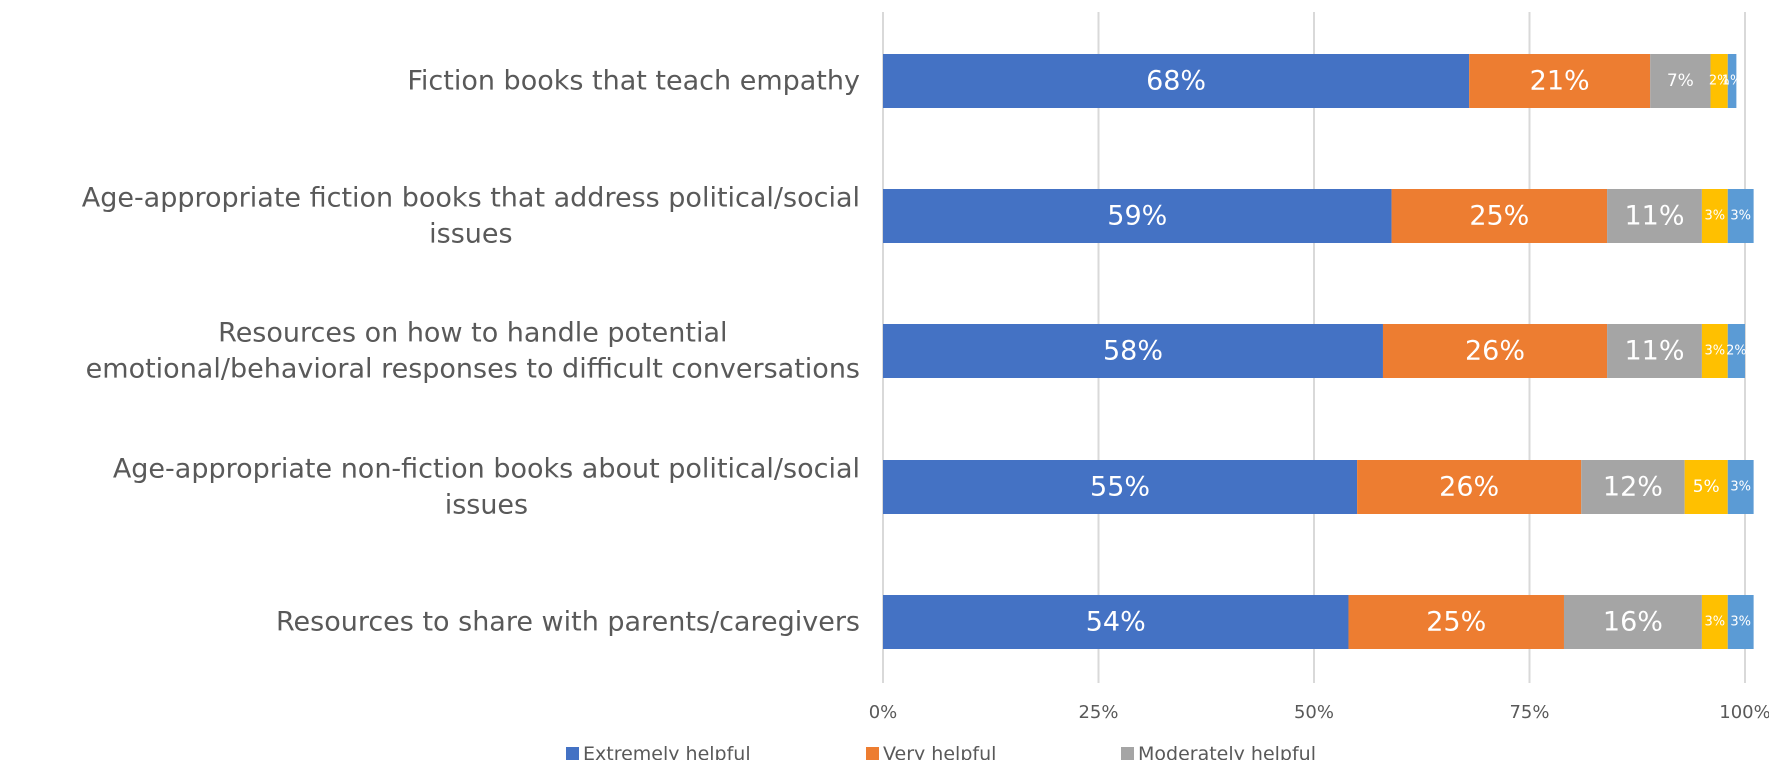  What do you see at coordinates (1227, 751) in the screenshot?
I see `legend-label: Moderately helpful` at bounding box center [1227, 751].